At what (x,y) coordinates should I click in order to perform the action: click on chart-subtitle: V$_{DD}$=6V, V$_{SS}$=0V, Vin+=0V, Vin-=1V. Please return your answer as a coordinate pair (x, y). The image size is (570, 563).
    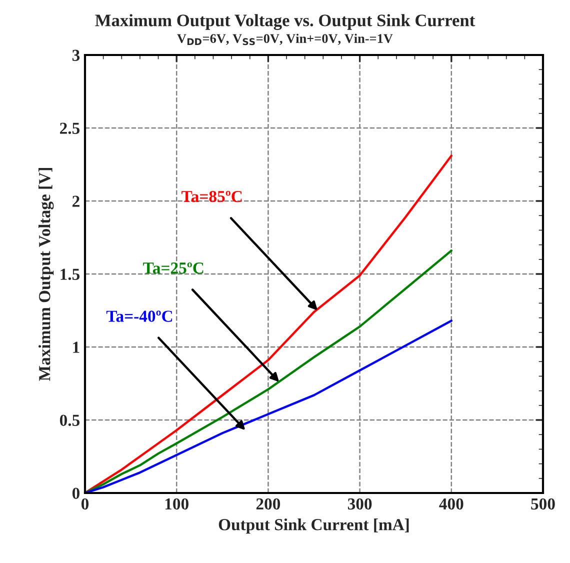
    Looking at the image, I should click on (285, 40).